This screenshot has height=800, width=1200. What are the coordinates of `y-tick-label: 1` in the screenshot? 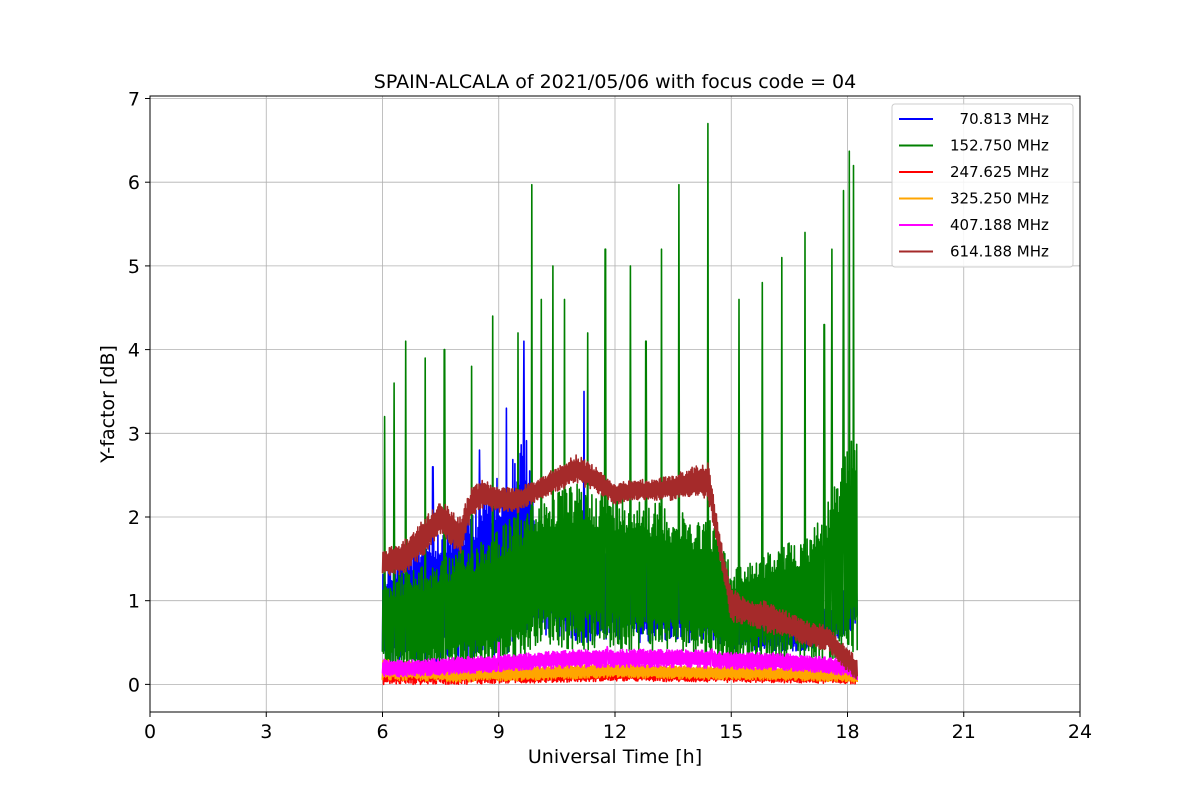 It's located at (134, 602).